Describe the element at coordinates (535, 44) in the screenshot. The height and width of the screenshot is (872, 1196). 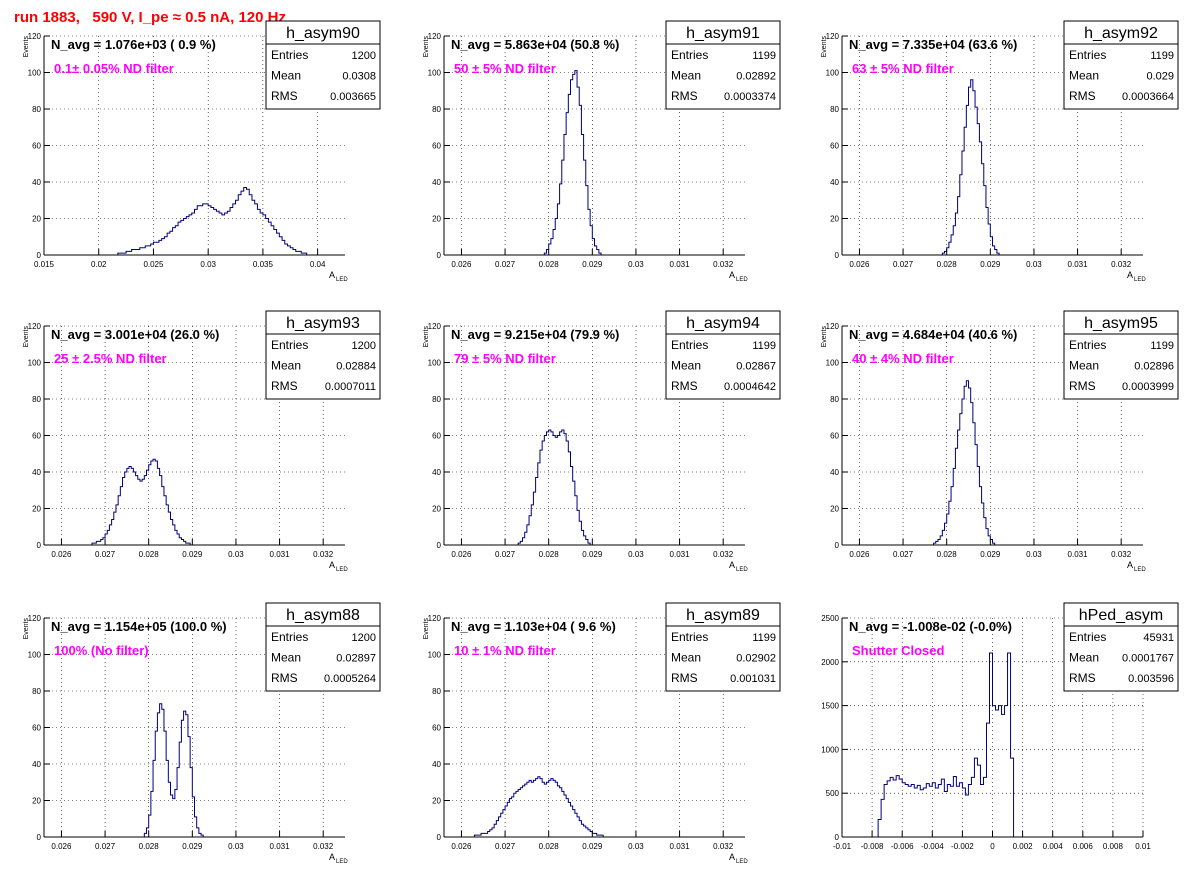
I see `n-avg-label: N_avg = 5.863e+04 (50.8 %)` at that location.